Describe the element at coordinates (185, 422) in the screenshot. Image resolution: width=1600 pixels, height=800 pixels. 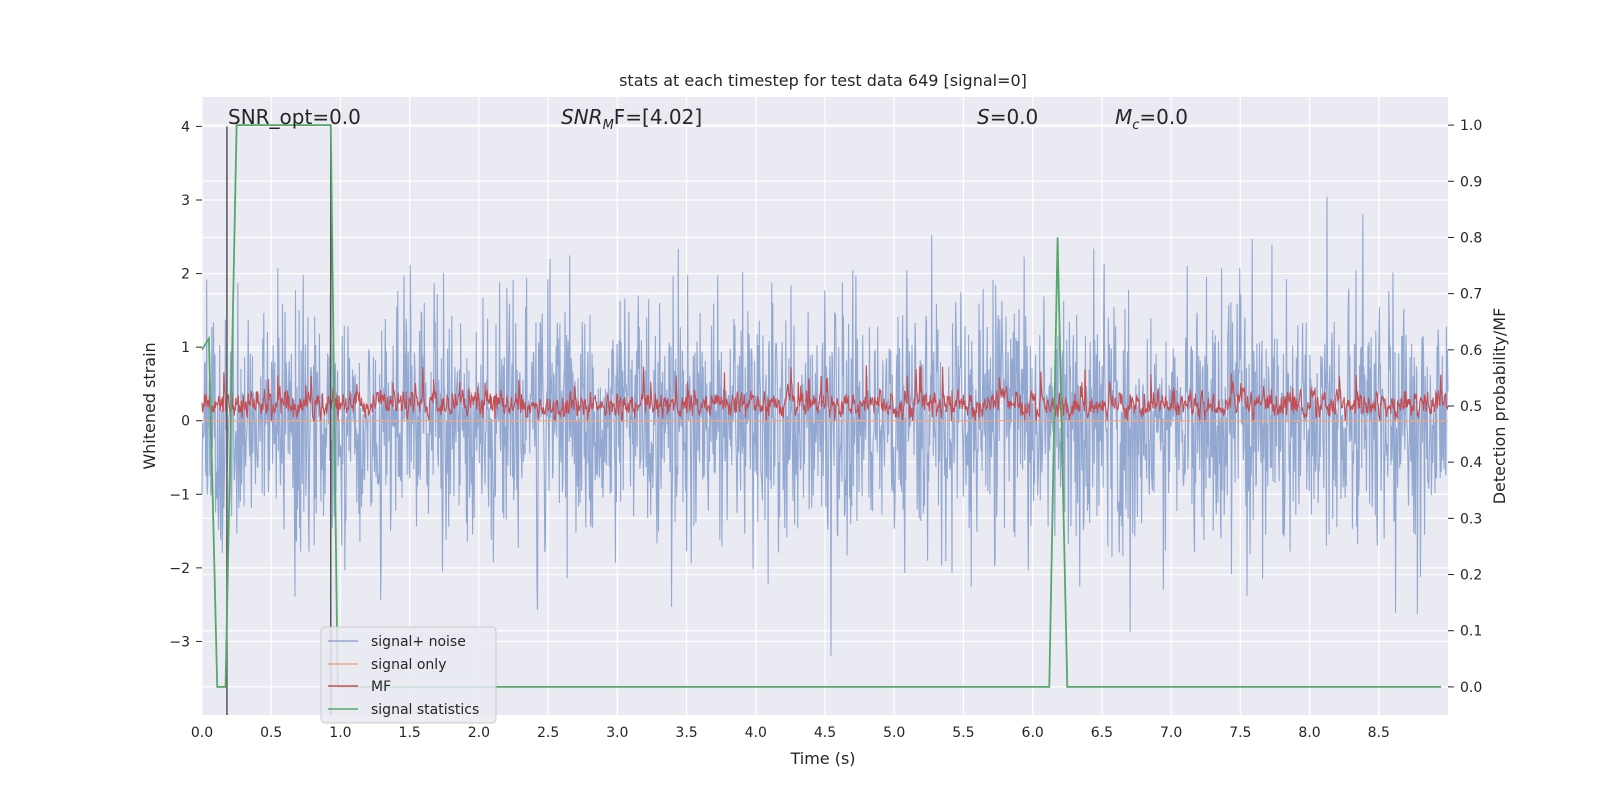
I see `y-tick-label: 0` at that location.